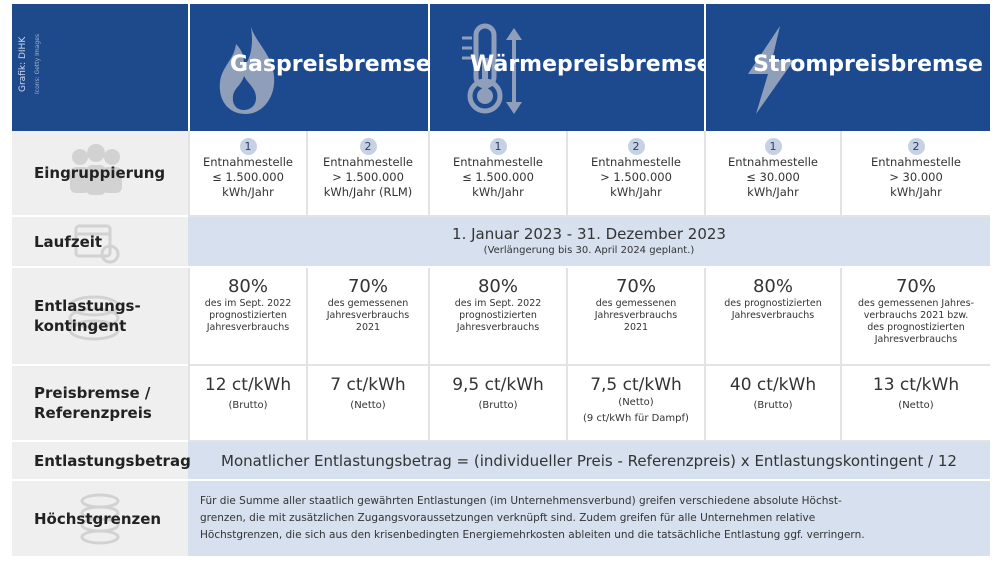 This screenshot has height=563, width=1000. I want to click on row-kontingent-label-line2: kontingent, so click(80, 326).